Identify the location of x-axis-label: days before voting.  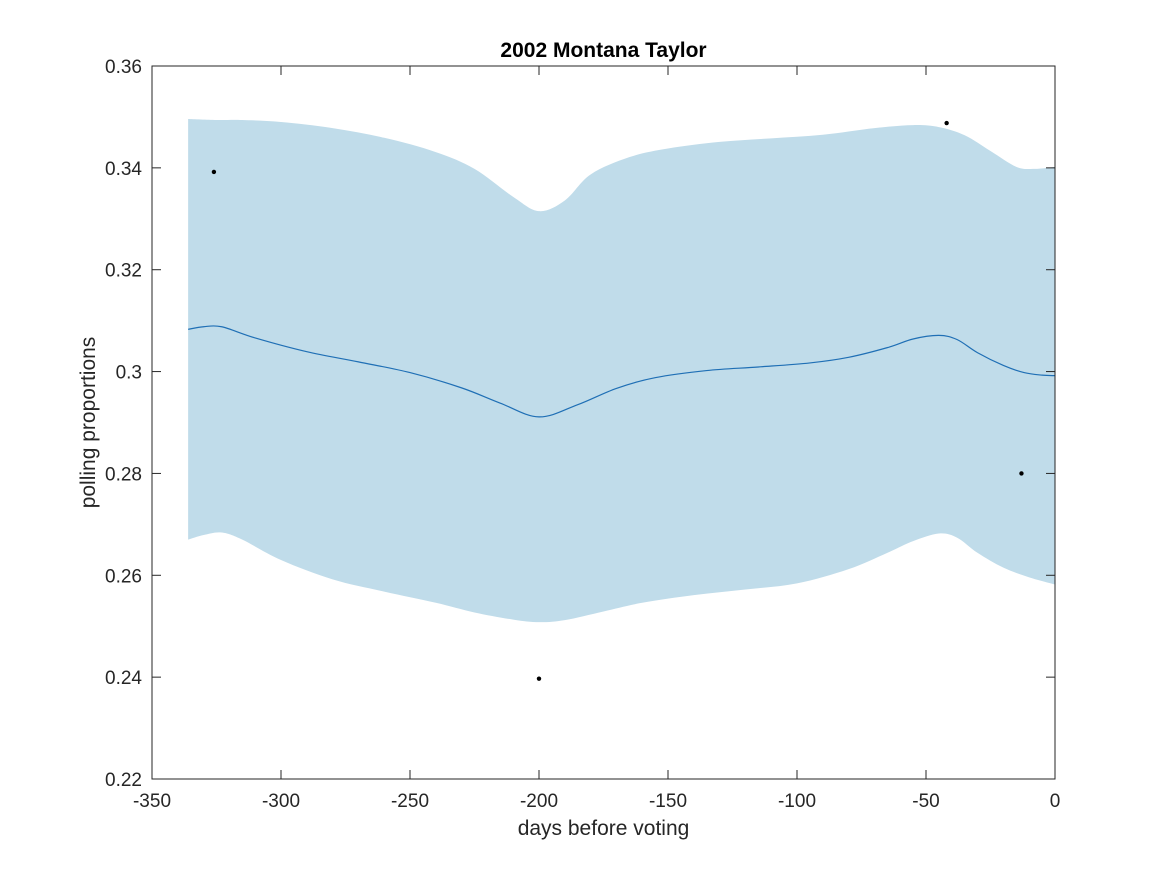
(604, 828).